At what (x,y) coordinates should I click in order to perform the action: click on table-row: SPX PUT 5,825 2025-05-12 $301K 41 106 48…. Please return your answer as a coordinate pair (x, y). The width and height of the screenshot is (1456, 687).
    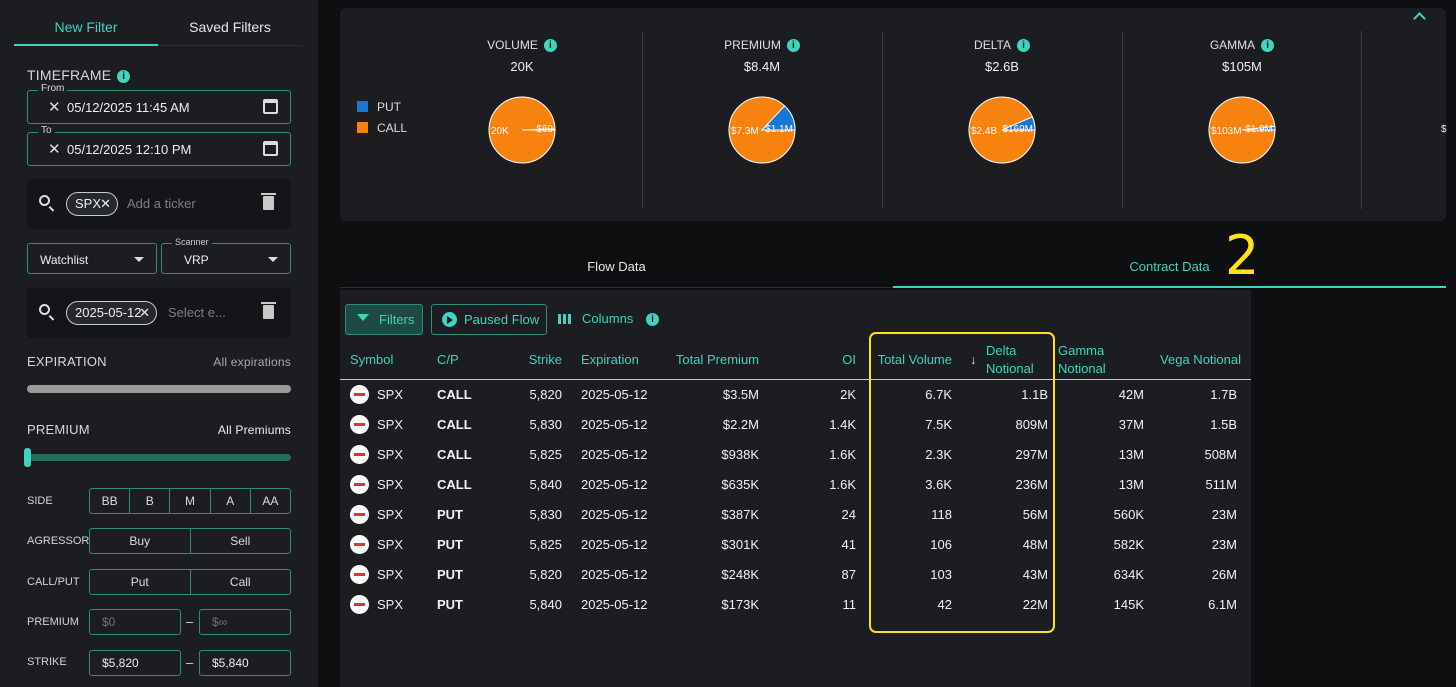
    Looking at the image, I should click on (795, 545).